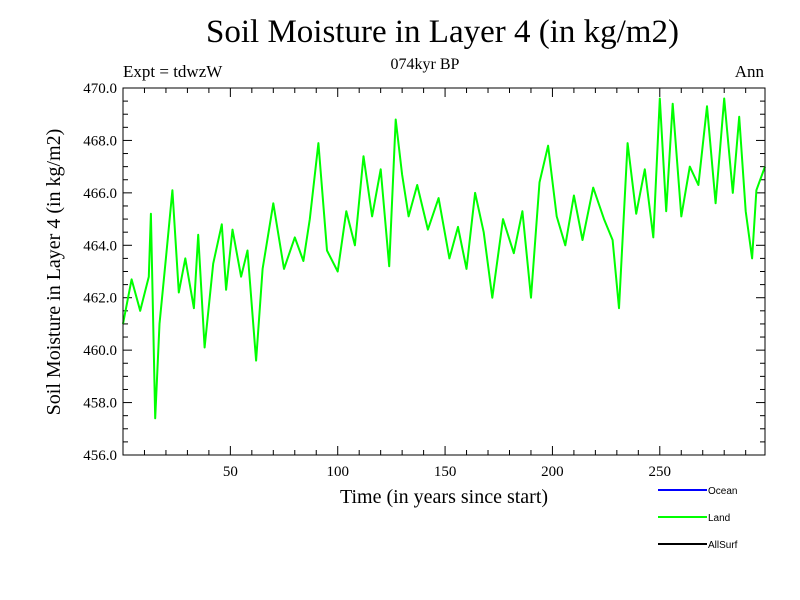 Image resolution: width=800 pixels, height=600 pixels. Describe the element at coordinates (173, 71) in the screenshot. I see `experiment-label: Expt = tdwzW` at that location.